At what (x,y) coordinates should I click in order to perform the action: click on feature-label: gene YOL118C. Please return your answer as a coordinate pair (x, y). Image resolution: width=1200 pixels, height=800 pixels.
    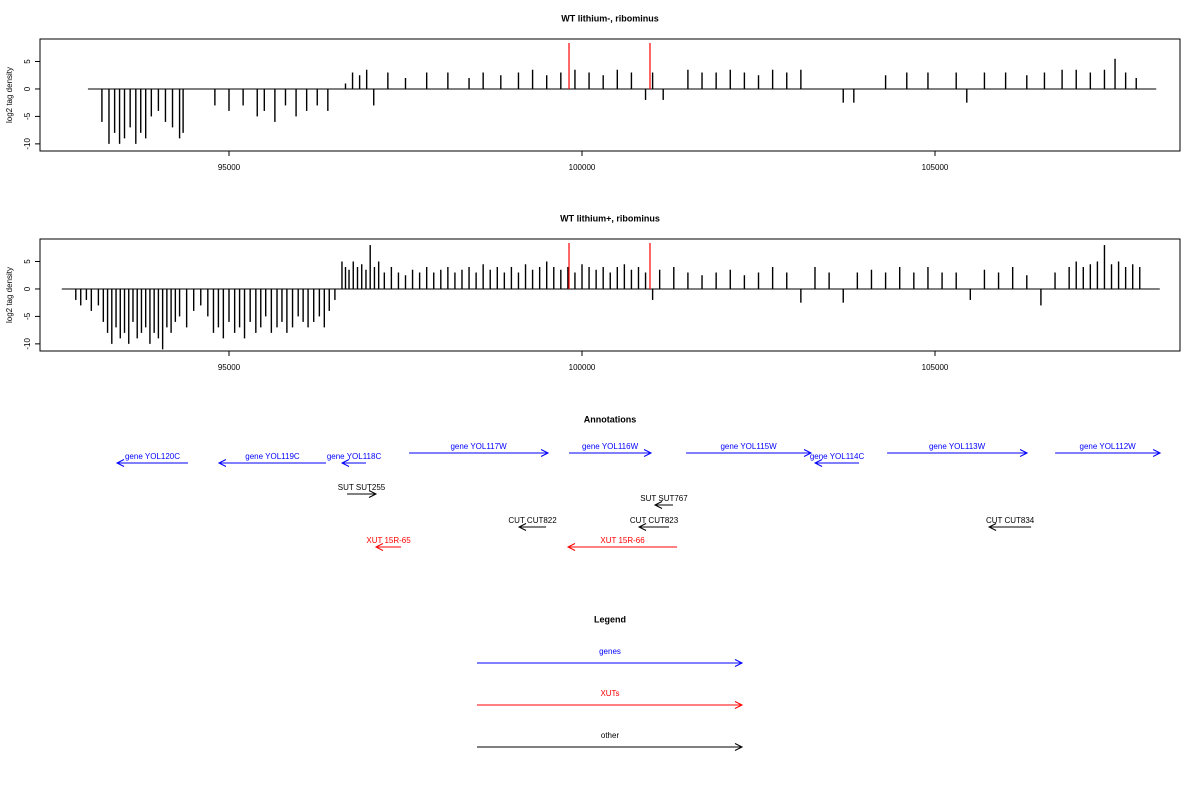
    Looking at the image, I should click on (354, 456).